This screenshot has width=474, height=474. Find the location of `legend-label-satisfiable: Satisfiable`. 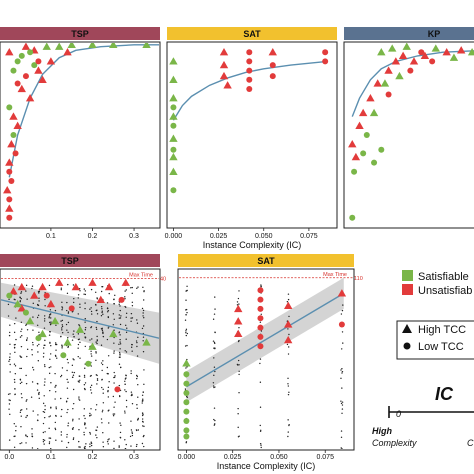

legend-label-satisfiable: Satisfiable is located at coordinates (443, 277).